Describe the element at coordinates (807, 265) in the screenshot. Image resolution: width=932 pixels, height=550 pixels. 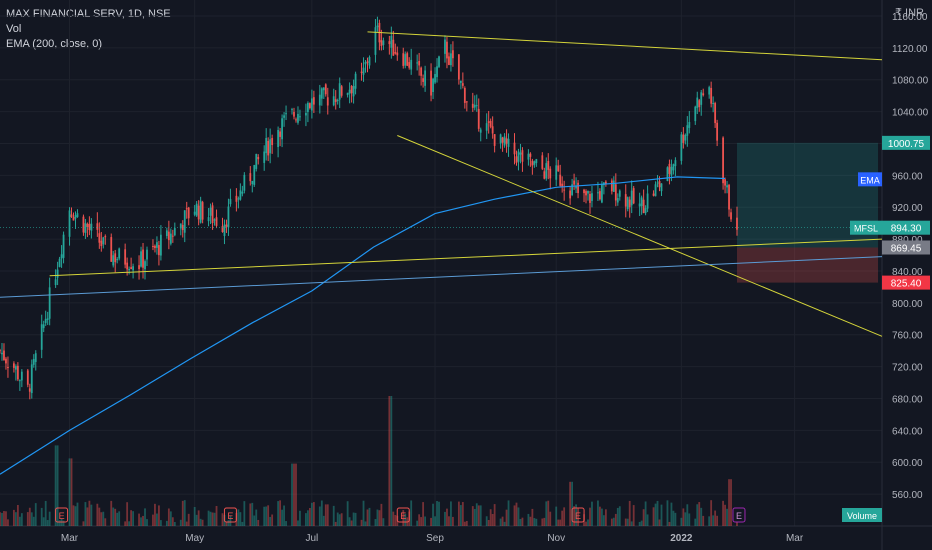
I see `position-stop-zone` at that location.